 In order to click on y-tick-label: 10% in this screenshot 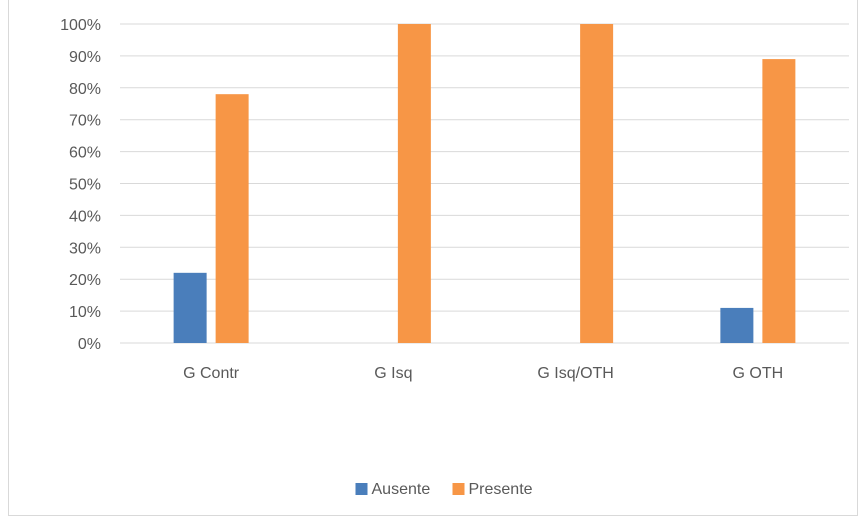, I will do `click(85, 312)`.